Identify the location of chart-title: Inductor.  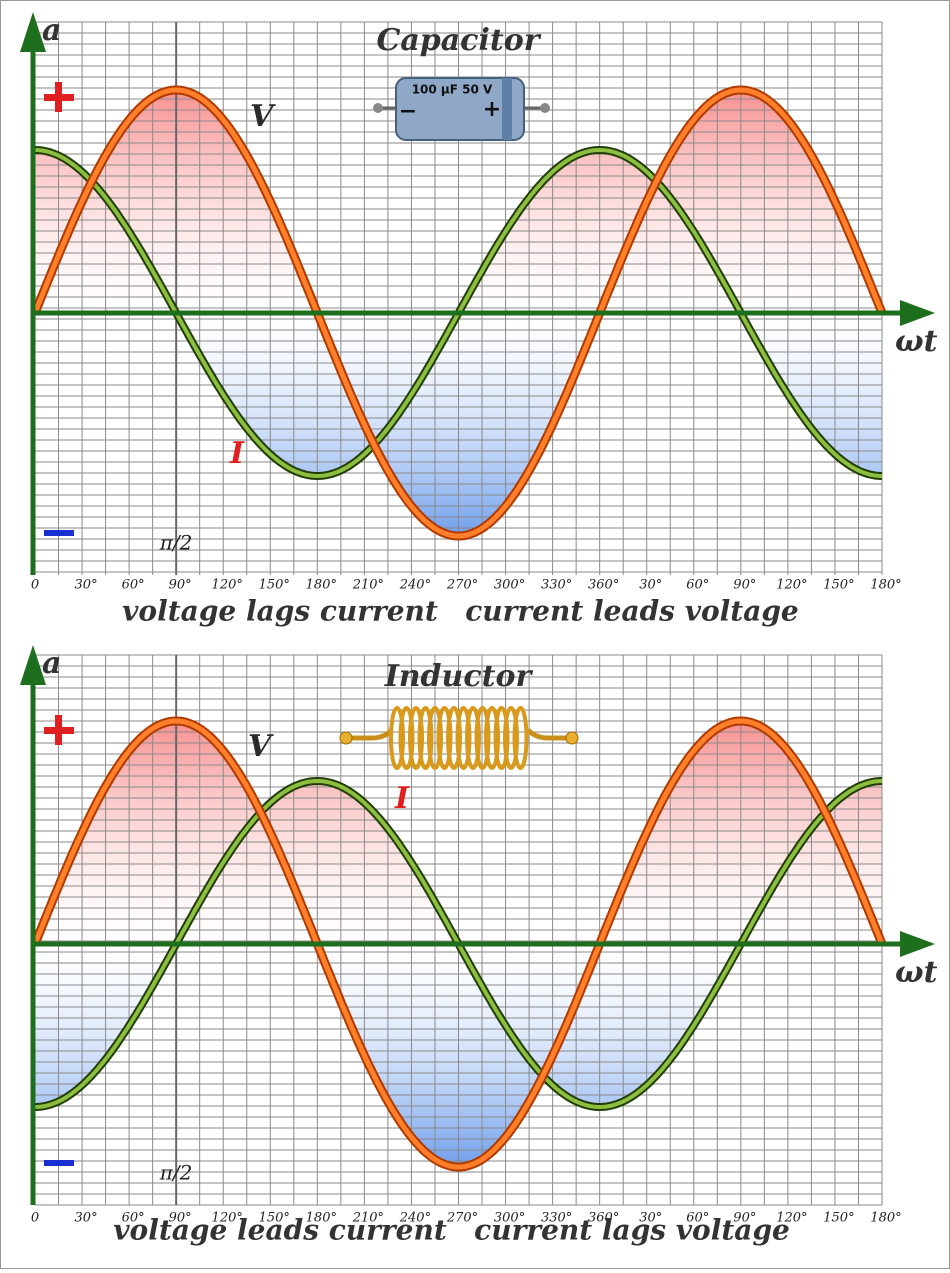
(459, 676).